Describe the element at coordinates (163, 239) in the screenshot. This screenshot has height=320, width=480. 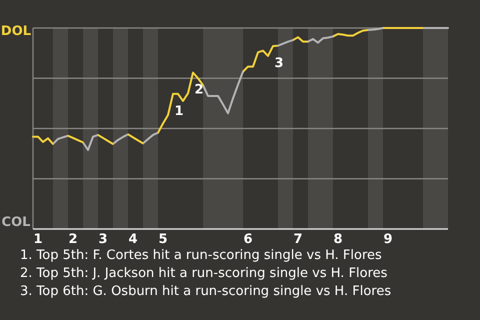
I see `x-tick-label: 5` at that location.